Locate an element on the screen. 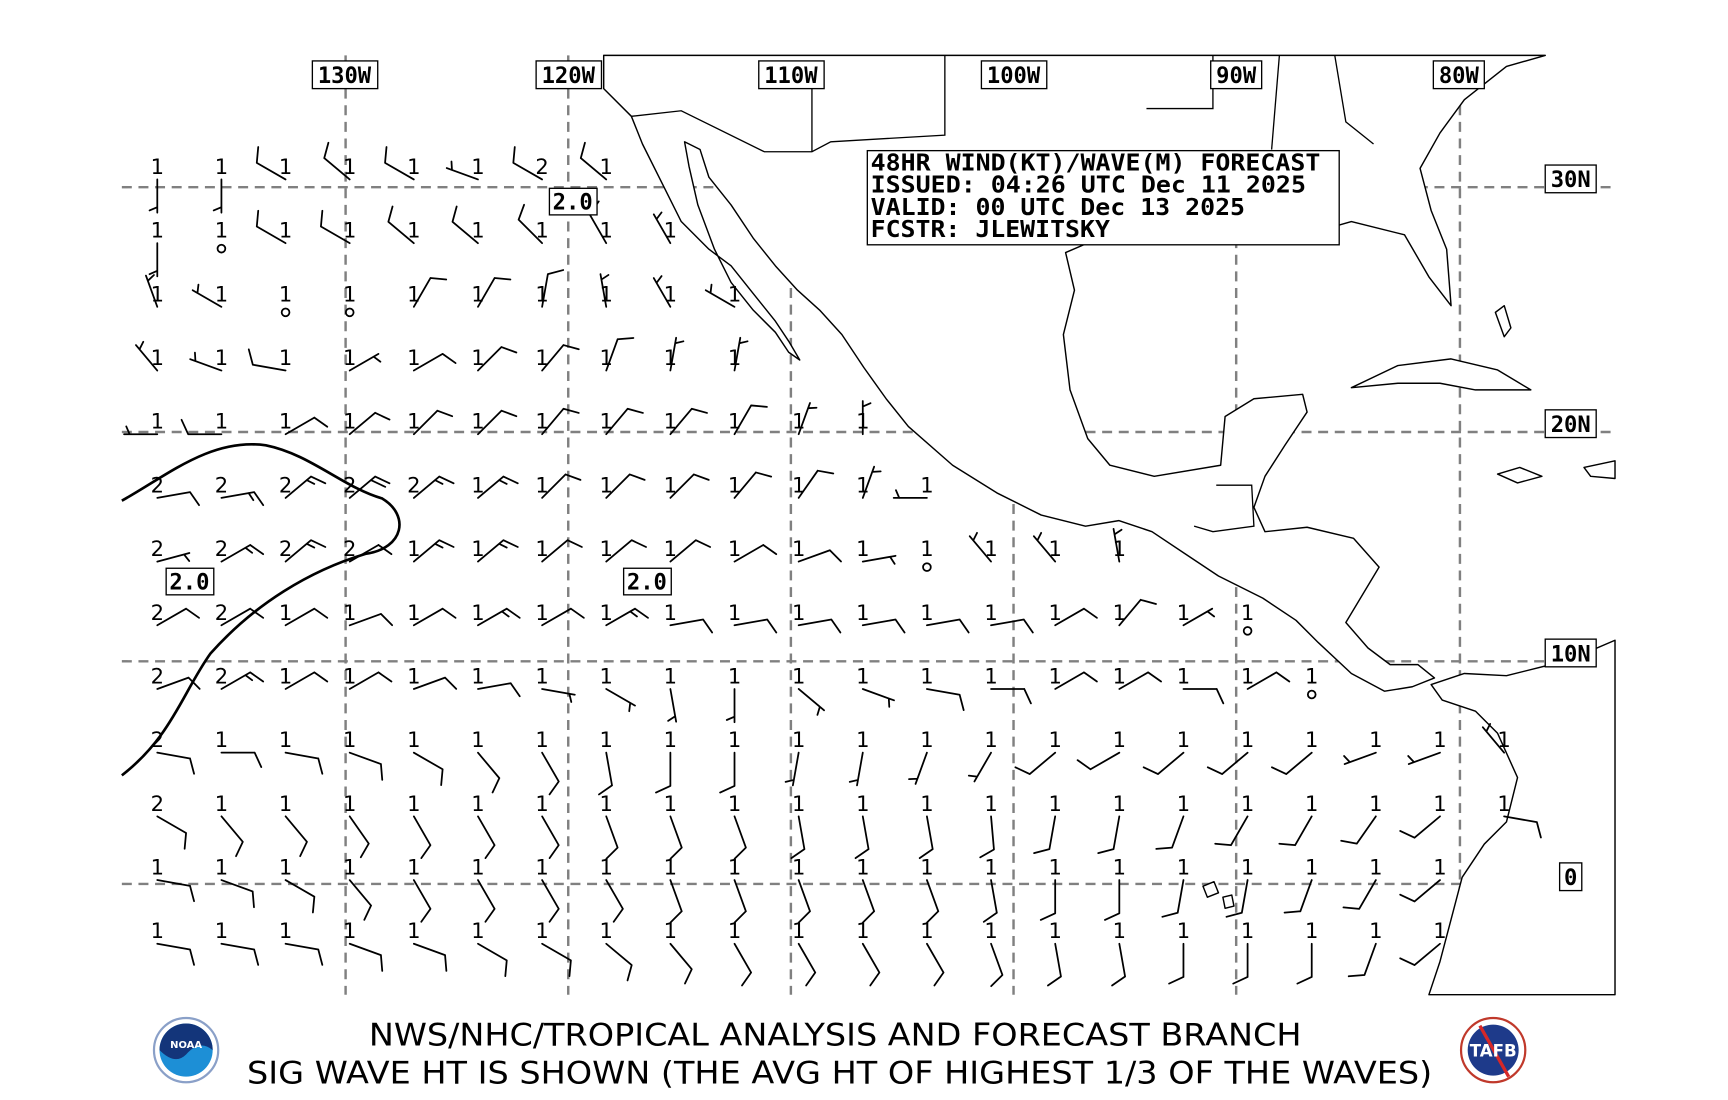 This screenshot has width=1728, height=1100. calm-wind-circle is located at coordinates (349, 312).